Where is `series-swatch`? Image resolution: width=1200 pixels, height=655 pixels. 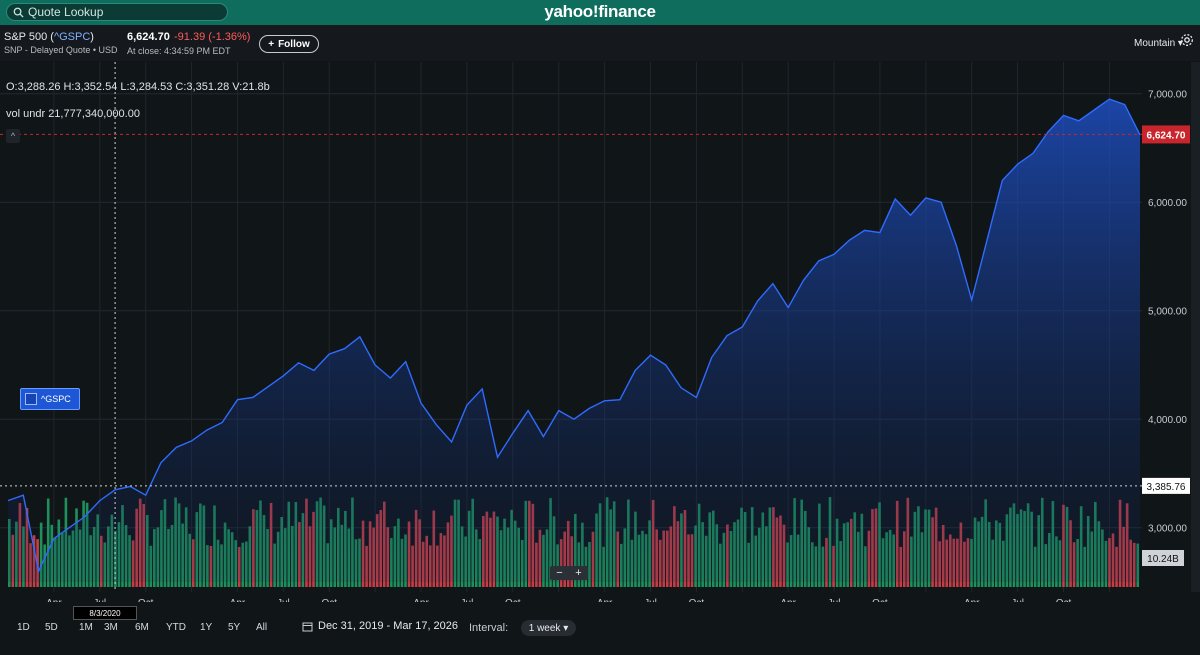 series-swatch is located at coordinates (31, 399).